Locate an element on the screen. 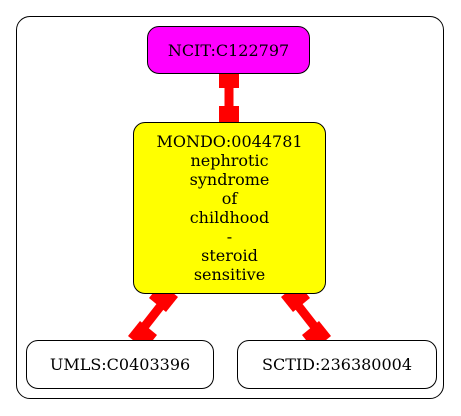 This screenshot has width=461, height=416. node-mondo-line: nephrotic is located at coordinates (229, 160).